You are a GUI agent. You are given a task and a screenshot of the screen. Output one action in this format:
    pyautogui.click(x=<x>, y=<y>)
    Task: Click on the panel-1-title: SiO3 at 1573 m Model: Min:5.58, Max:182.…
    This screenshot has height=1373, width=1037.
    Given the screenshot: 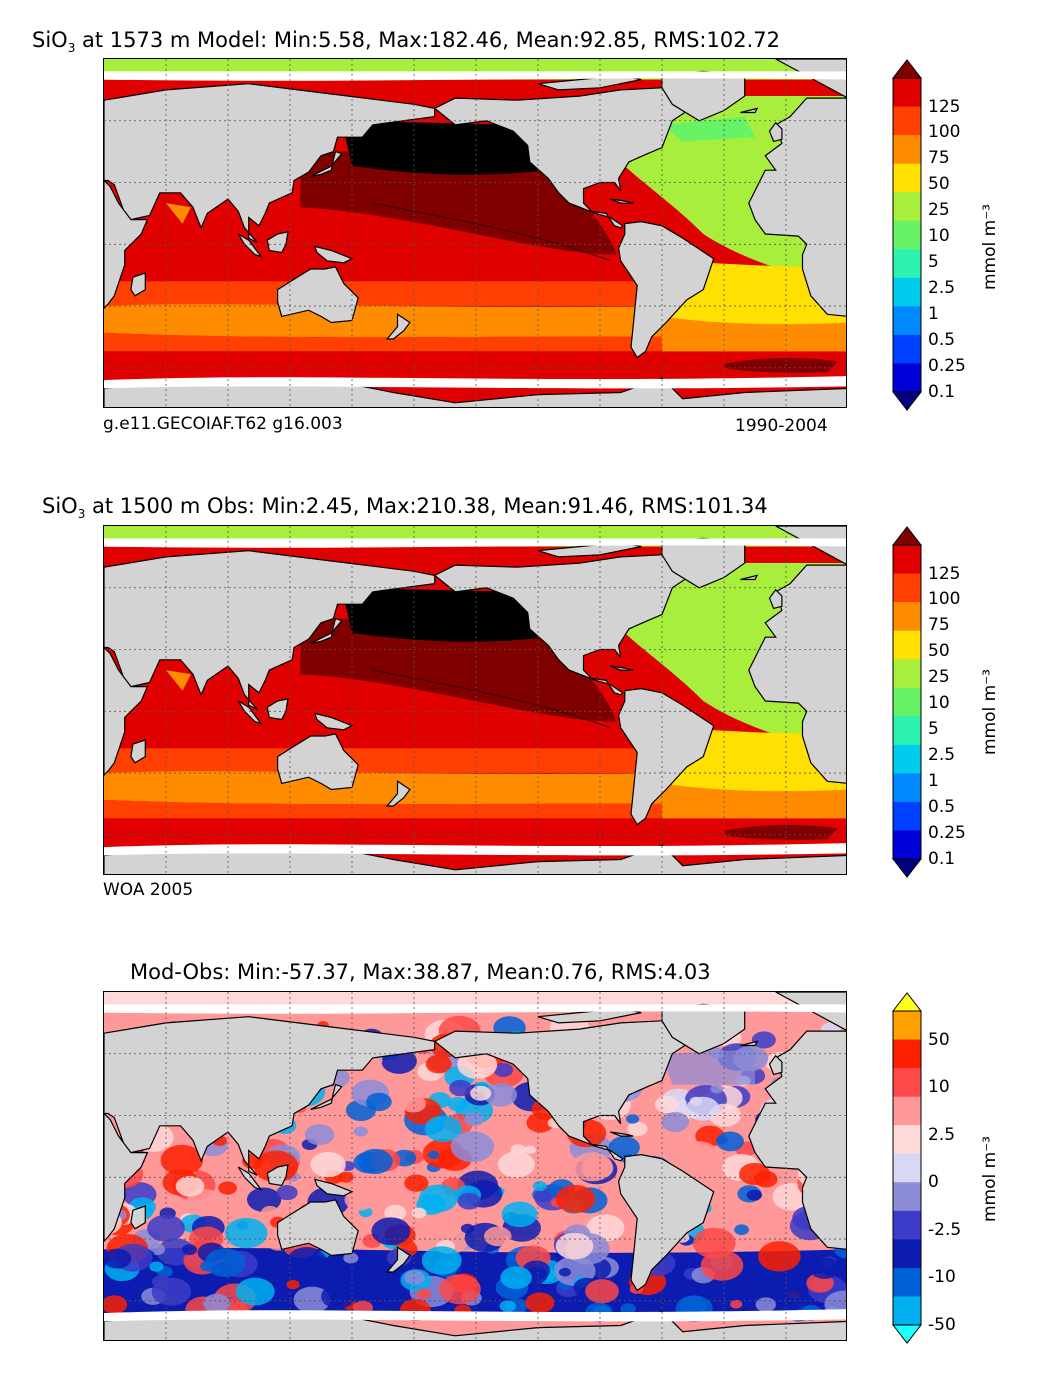 What is the action you would take?
    pyautogui.click(x=406, y=42)
    